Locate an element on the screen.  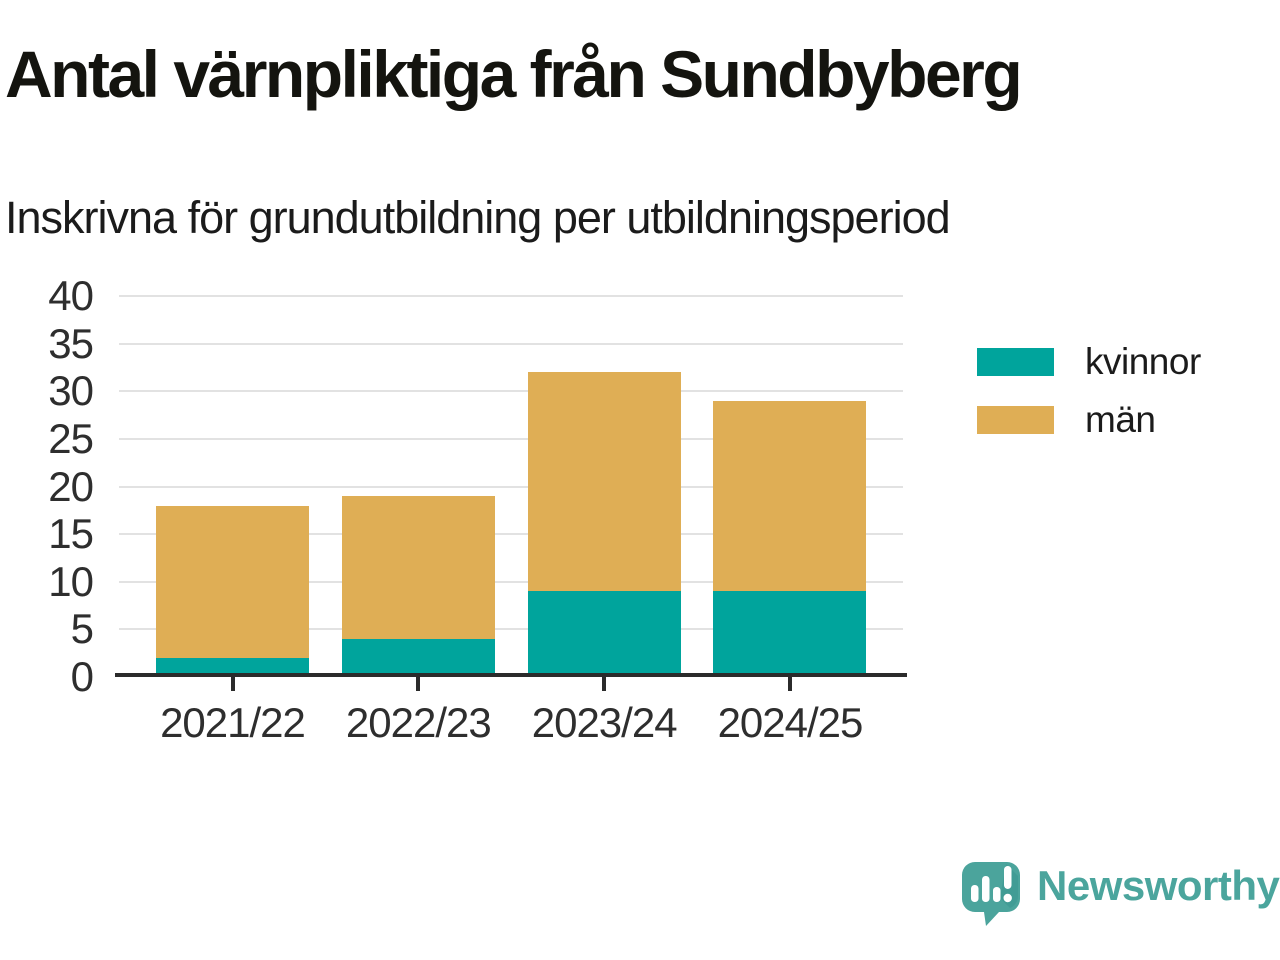
bar-2024-25-män is located at coordinates (790, 496).